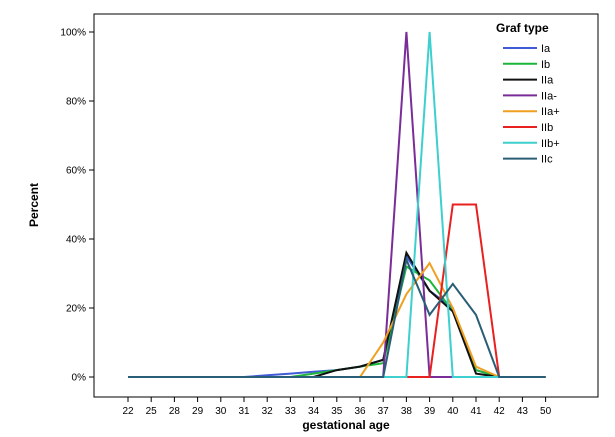 The height and width of the screenshot is (437, 615). What do you see at coordinates (34, 205) in the screenshot?
I see `y-axis-title: Percent` at bounding box center [34, 205].